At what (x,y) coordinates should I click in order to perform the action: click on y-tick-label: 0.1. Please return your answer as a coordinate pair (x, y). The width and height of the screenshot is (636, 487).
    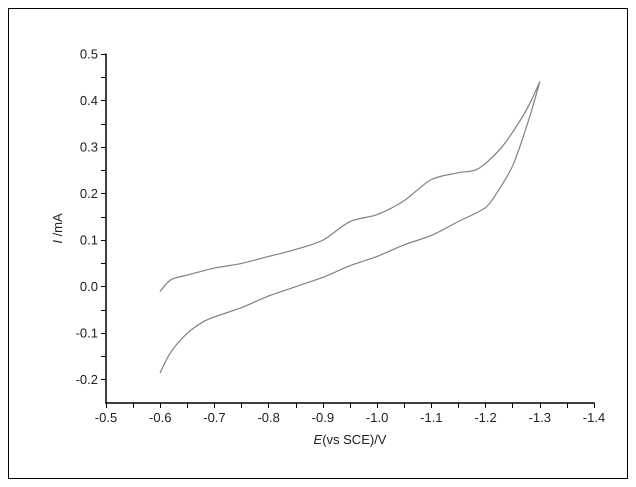
    Looking at the image, I should click on (89, 240).